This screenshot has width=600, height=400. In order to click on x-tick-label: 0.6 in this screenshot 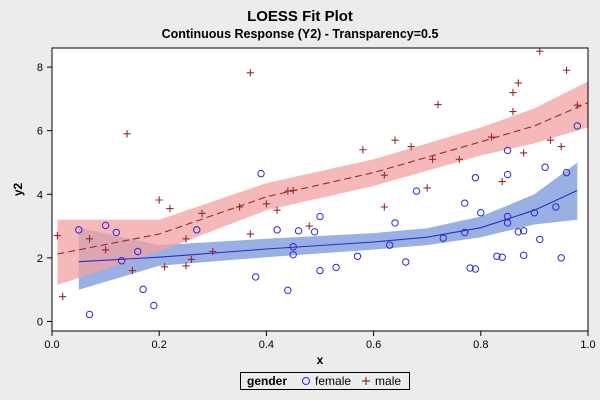, I will do `click(373, 345)`.